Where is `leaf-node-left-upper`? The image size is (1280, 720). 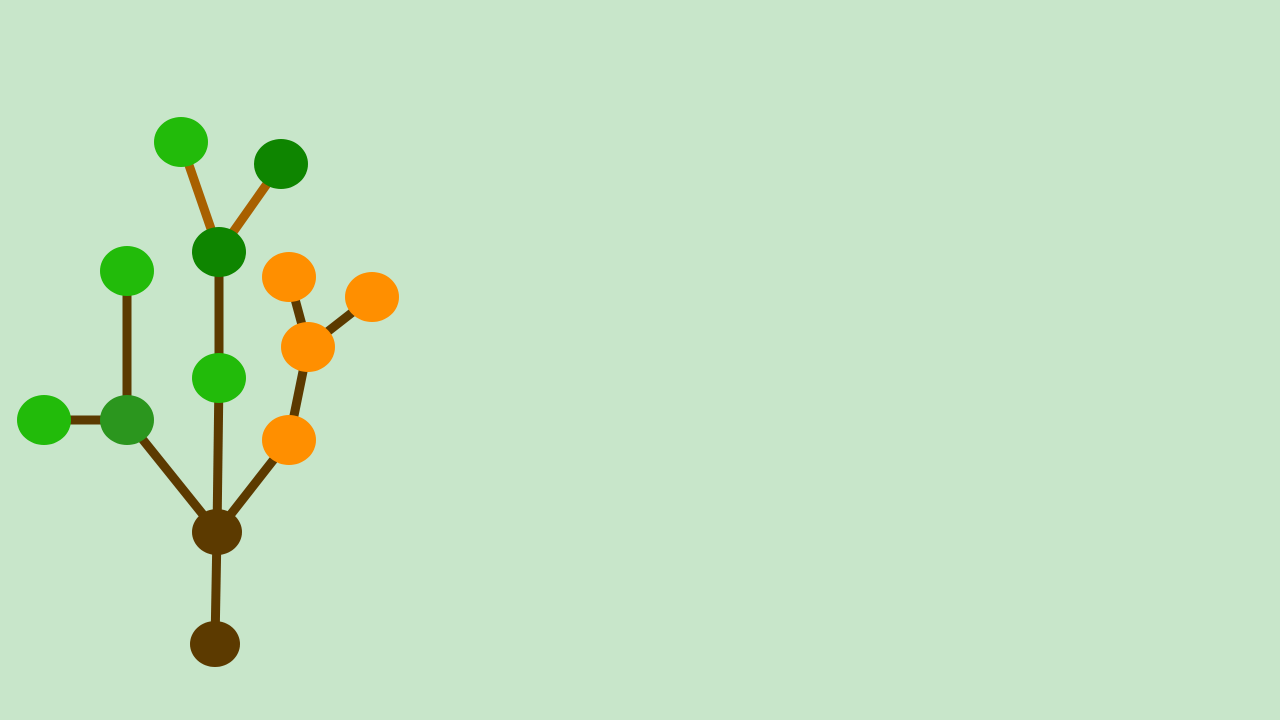
leaf-node-left-upper is located at coordinates (127, 271).